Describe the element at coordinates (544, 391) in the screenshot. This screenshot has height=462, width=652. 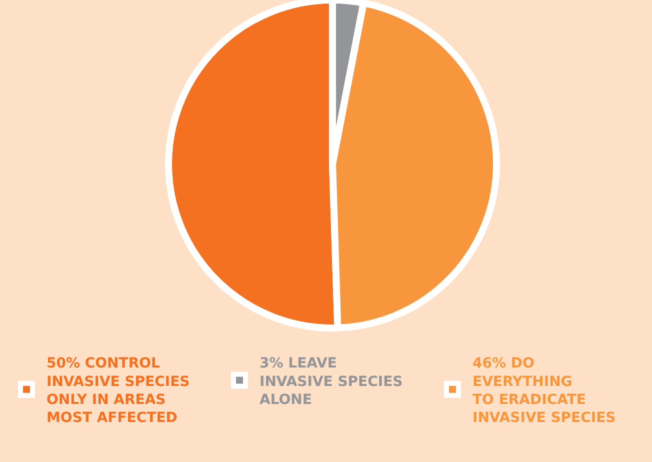
I see `legend-label: 46% DO EVERYTHING TO ERADICATE INVASIVE SPECIES` at that location.